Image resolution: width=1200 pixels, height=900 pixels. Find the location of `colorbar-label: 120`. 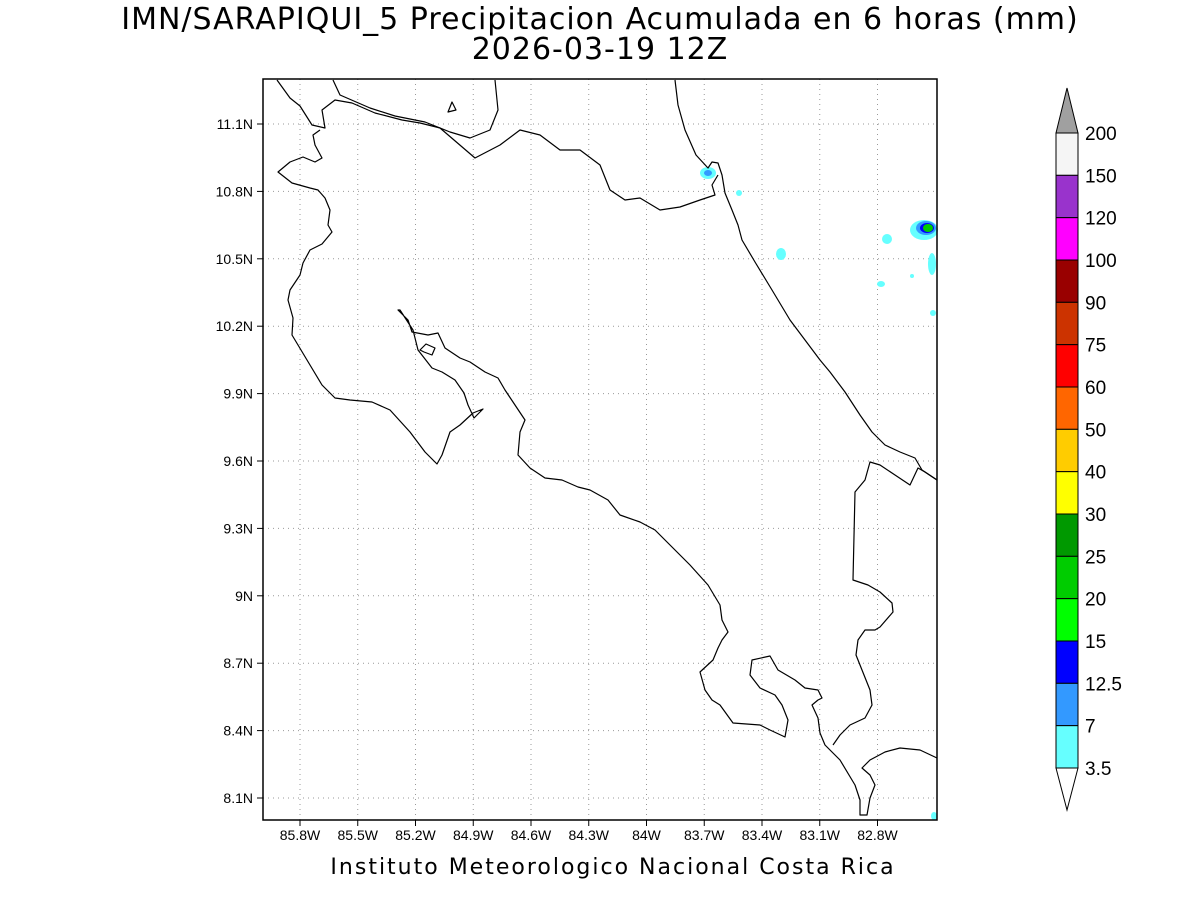

colorbar-label: 120 is located at coordinates (1101, 219).